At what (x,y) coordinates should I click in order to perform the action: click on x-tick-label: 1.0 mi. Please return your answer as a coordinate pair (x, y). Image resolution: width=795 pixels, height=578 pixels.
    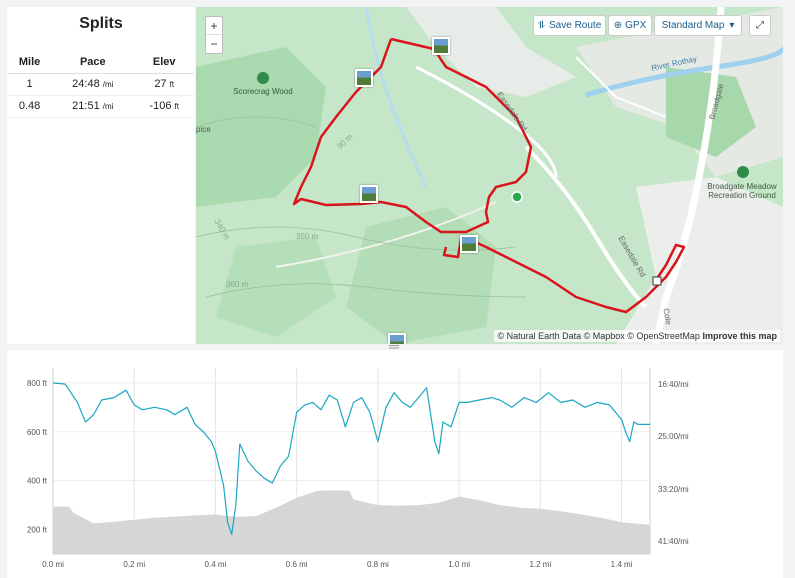
    Looking at the image, I should click on (459, 564).